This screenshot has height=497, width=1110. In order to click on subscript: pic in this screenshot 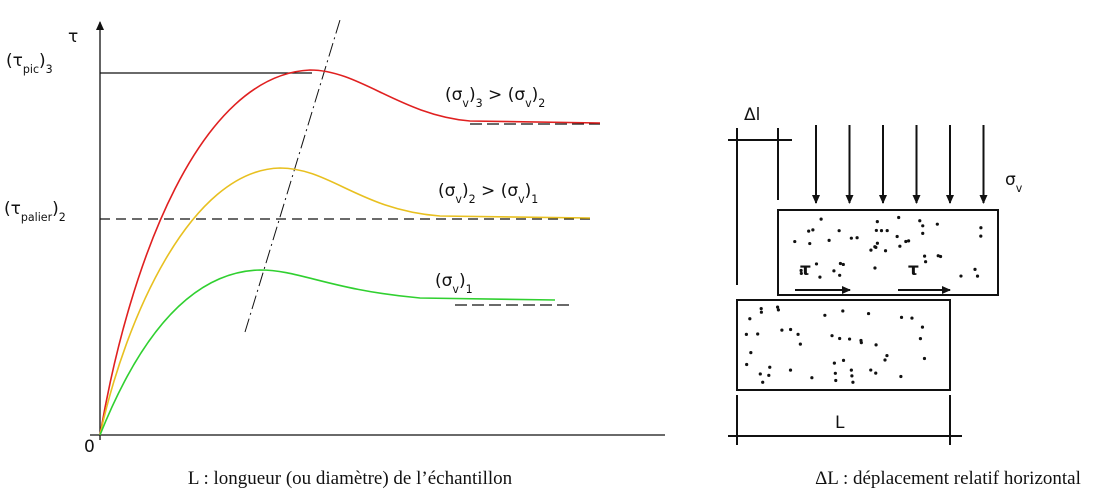, I will do `click(31, 69)`.